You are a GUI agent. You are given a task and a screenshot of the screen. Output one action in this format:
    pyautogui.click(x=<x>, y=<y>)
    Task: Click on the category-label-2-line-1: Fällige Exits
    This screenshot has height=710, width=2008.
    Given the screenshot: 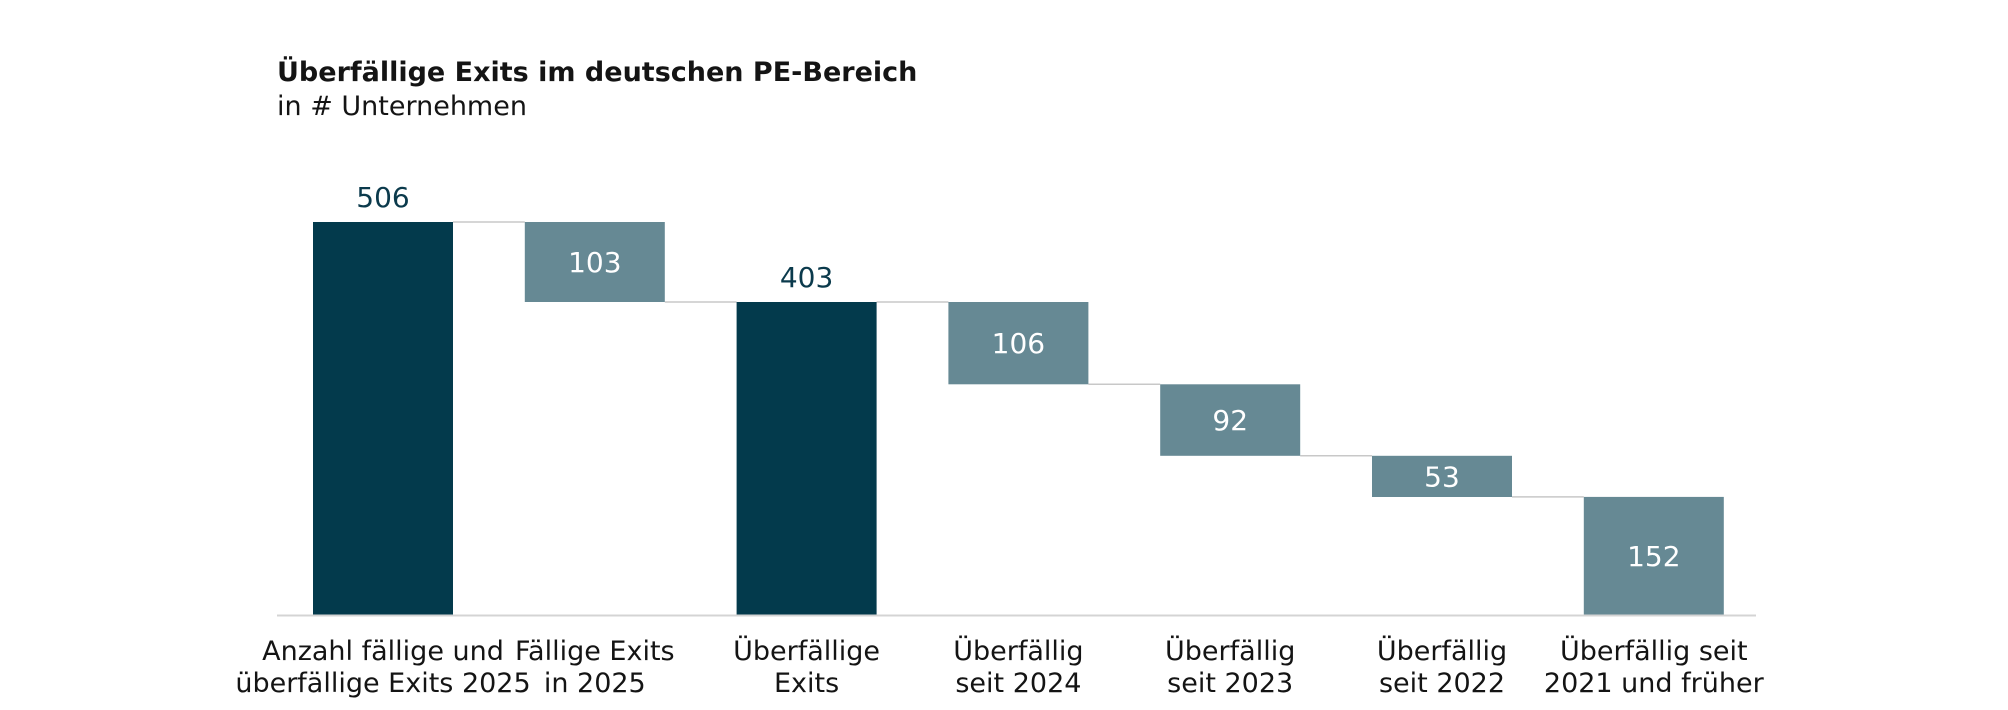 What is the action you would take?
    pyautogui.click(x=595, y=651)
    